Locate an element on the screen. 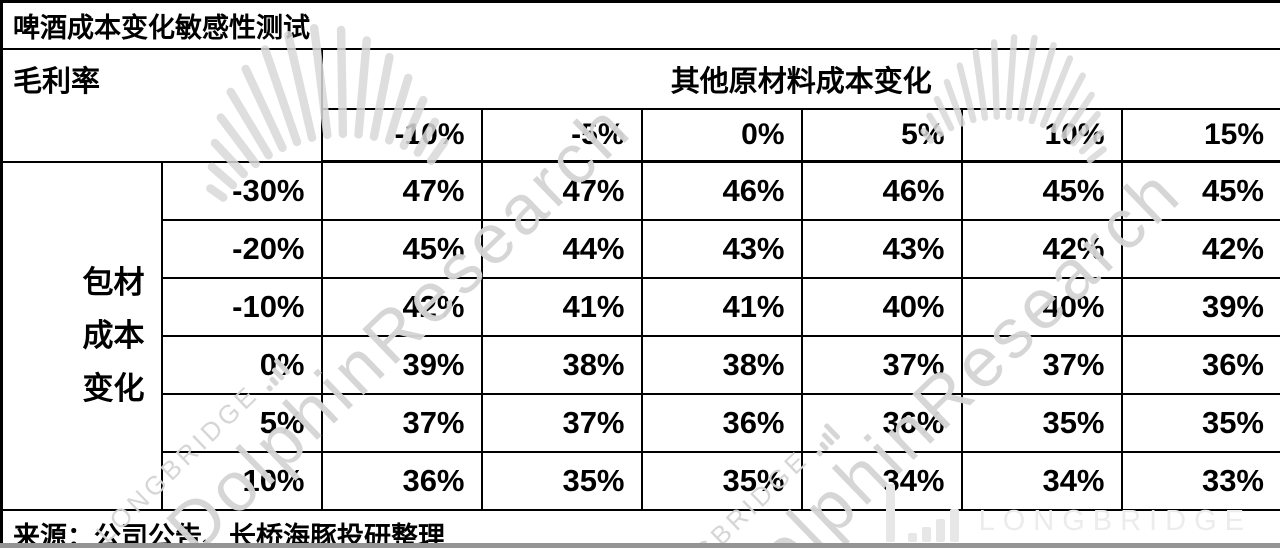 The width and height of the screenshot is (1280, 548). col-header--10%: -10% is located at coordinates (401, 135).